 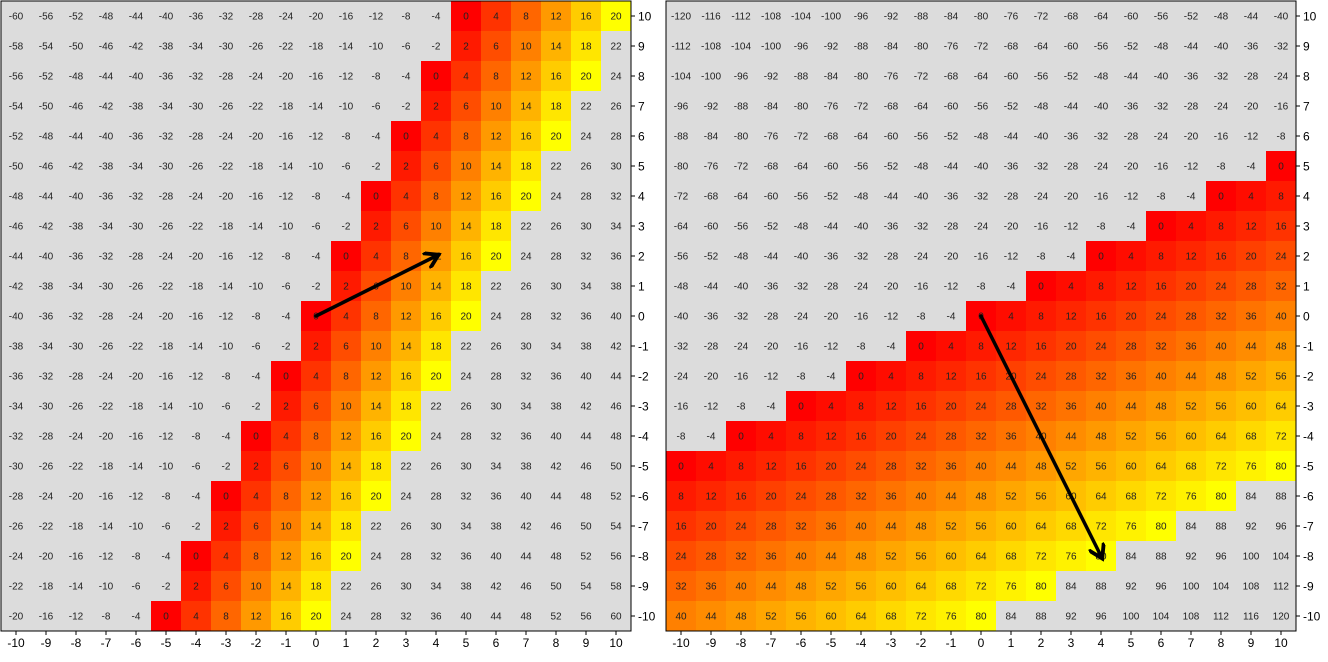 I want to click on cell-value-label: 26, so click(x=436, y=467).